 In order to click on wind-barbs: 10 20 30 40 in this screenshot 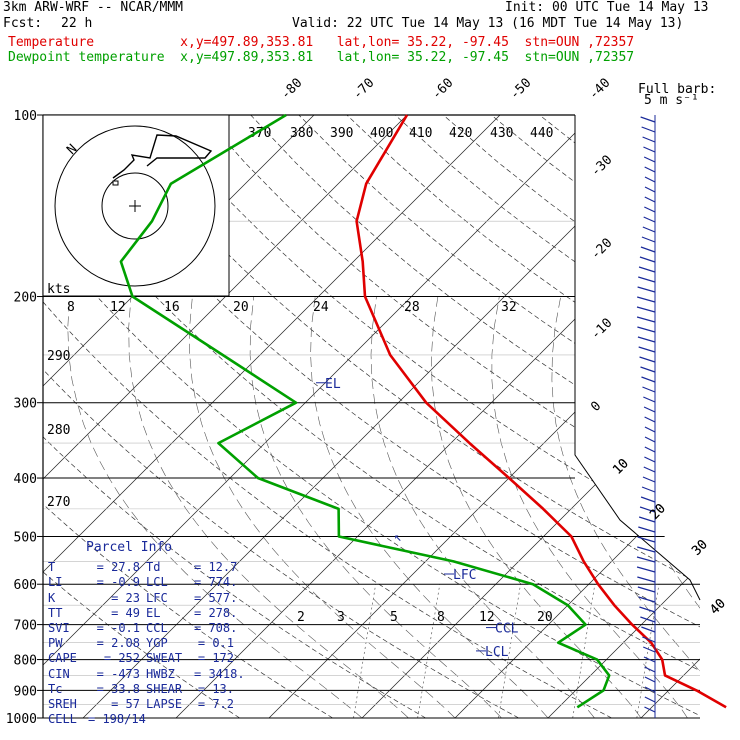, I will do `click(669, 416)`.